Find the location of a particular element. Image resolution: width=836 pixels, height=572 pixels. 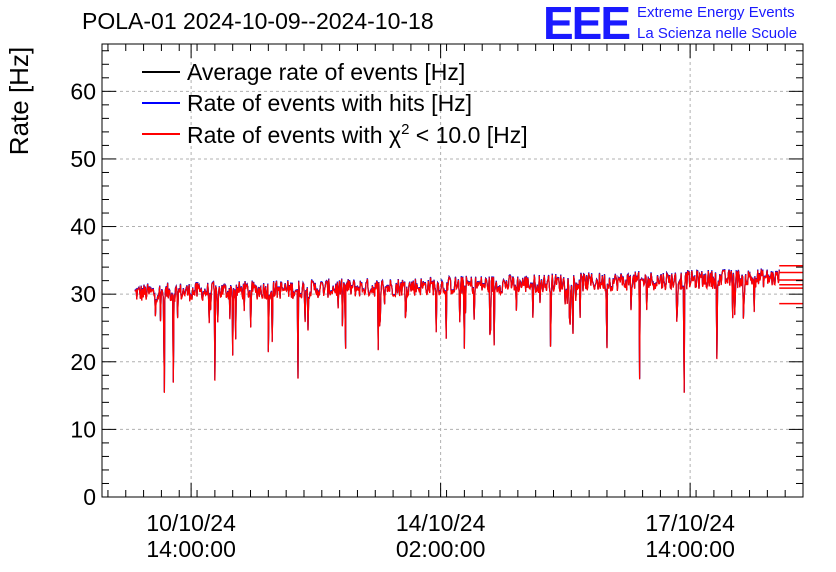

logo-subtitle-1: Extreme Energy Events is located at coordinates (716, 12).